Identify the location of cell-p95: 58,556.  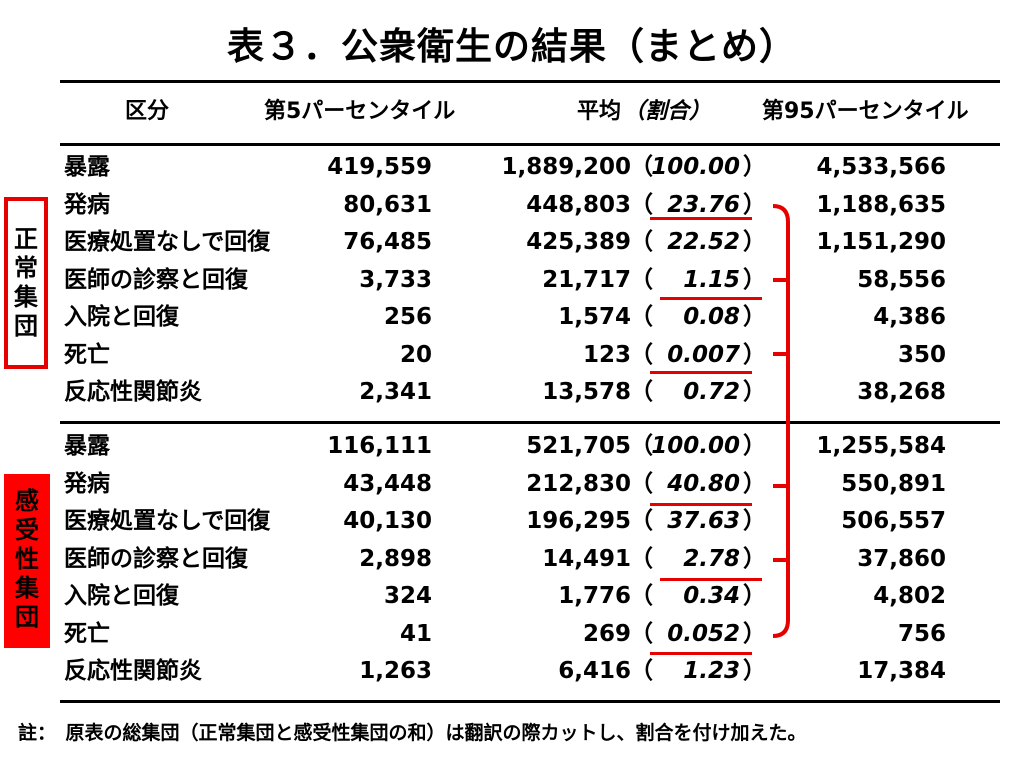
(901, 279).